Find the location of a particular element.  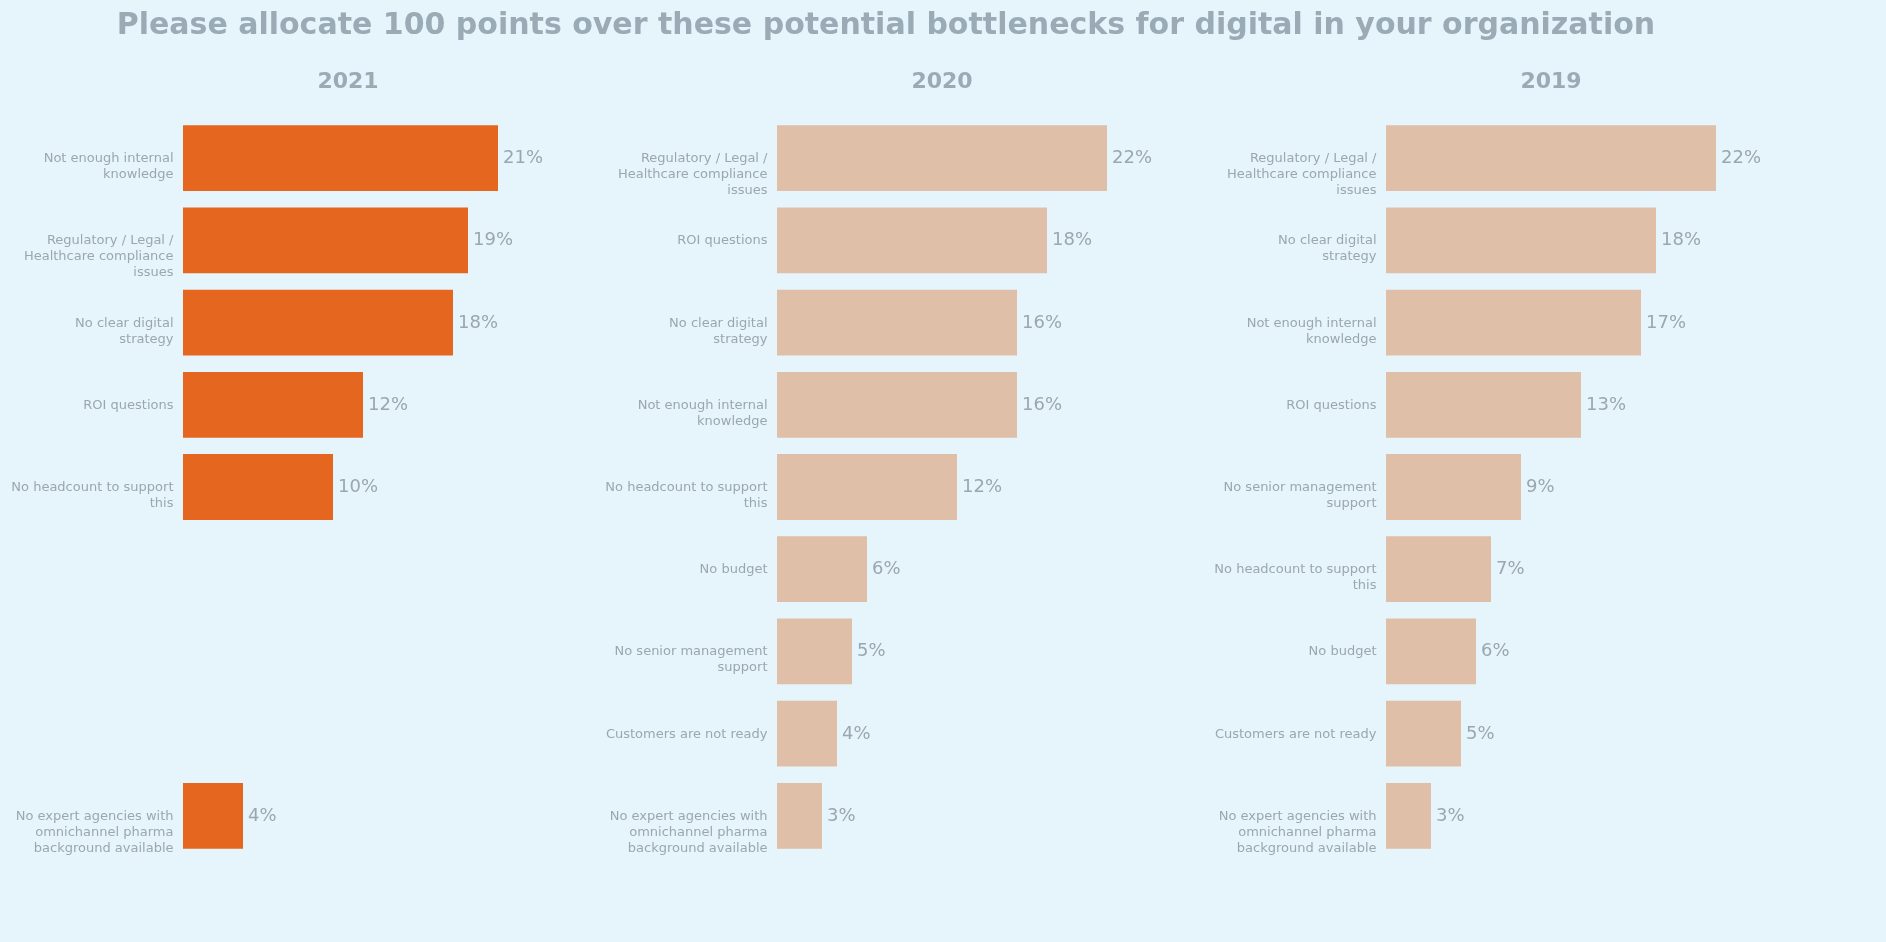

data-label: 19% is located at coordinates (493, 239).